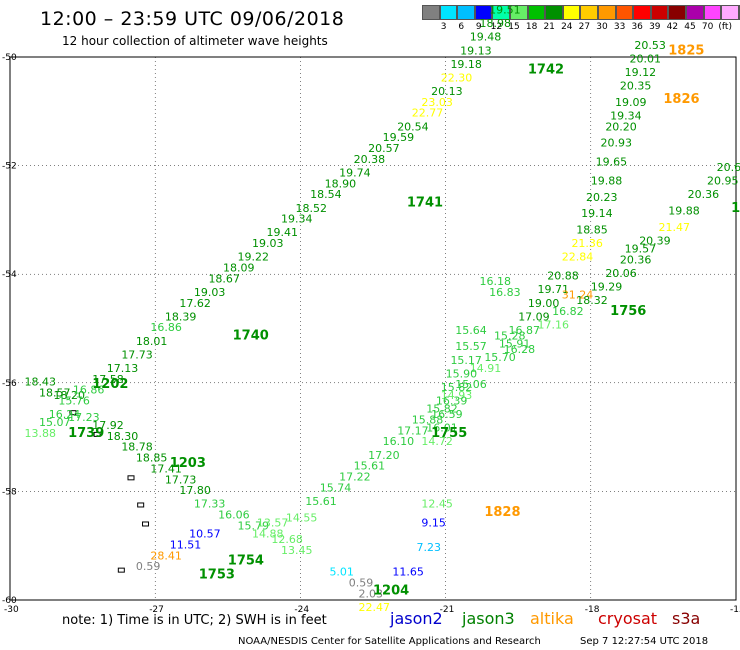  Describe the element at coordinates (413, 126) in the screenshot. I see `wave-height-label: 20.54` at that location.